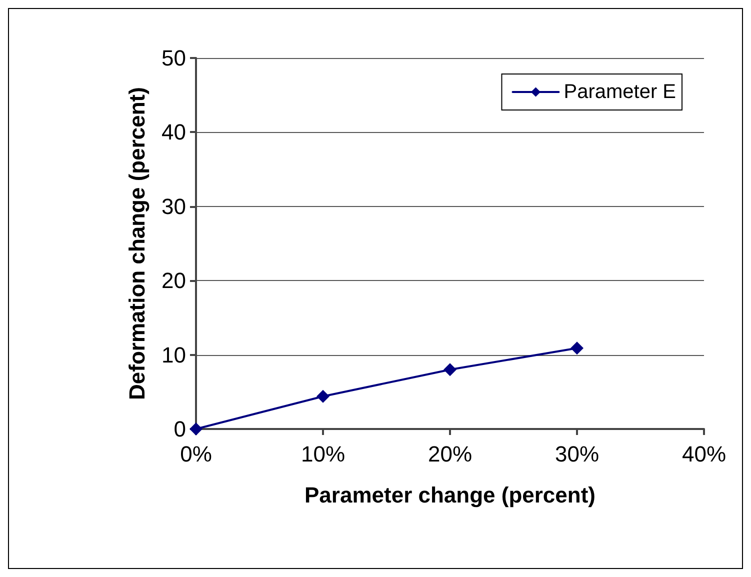 This screenshot has width=751, height=577. What do you see at coordinates (450, 454) in the screenshot?
I see `x-tick-label: 20%` at bounding box center [450, 454].